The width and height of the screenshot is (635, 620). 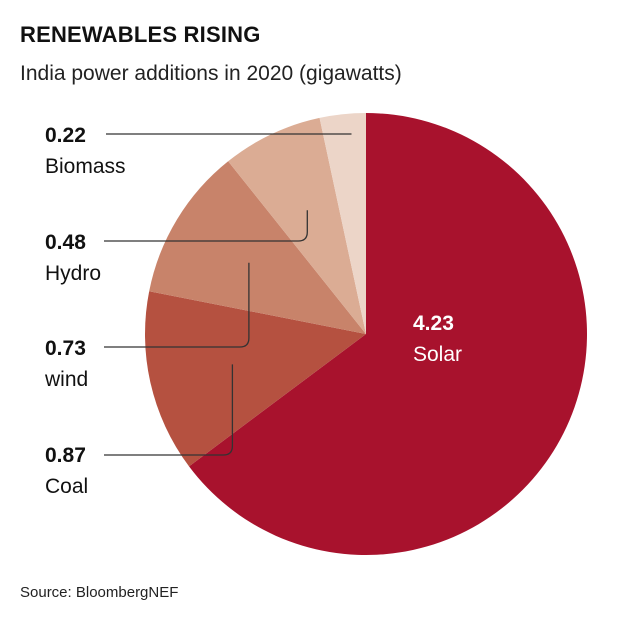 I want to click on slice-value-label: 4.23, so click(x=433, y=323).